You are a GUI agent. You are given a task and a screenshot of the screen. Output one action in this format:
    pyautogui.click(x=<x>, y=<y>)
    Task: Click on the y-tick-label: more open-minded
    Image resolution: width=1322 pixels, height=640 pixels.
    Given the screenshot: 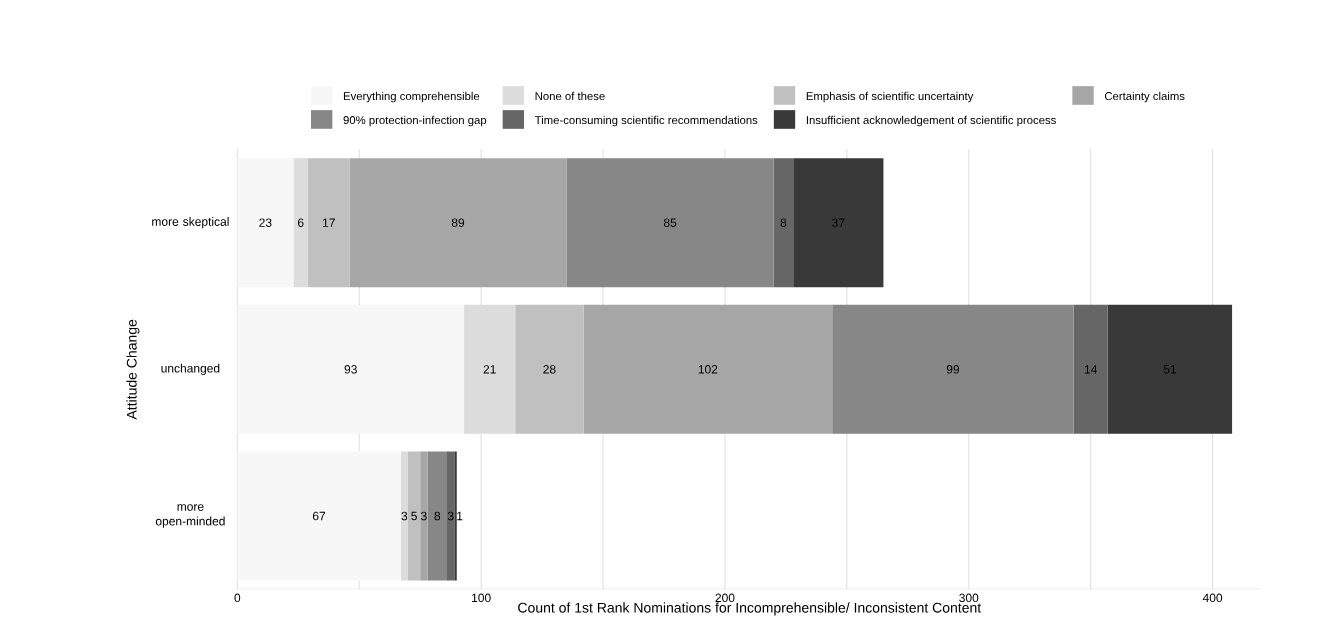 What is the action you would take?
    pyautogui.click(x=190, y=516)
    